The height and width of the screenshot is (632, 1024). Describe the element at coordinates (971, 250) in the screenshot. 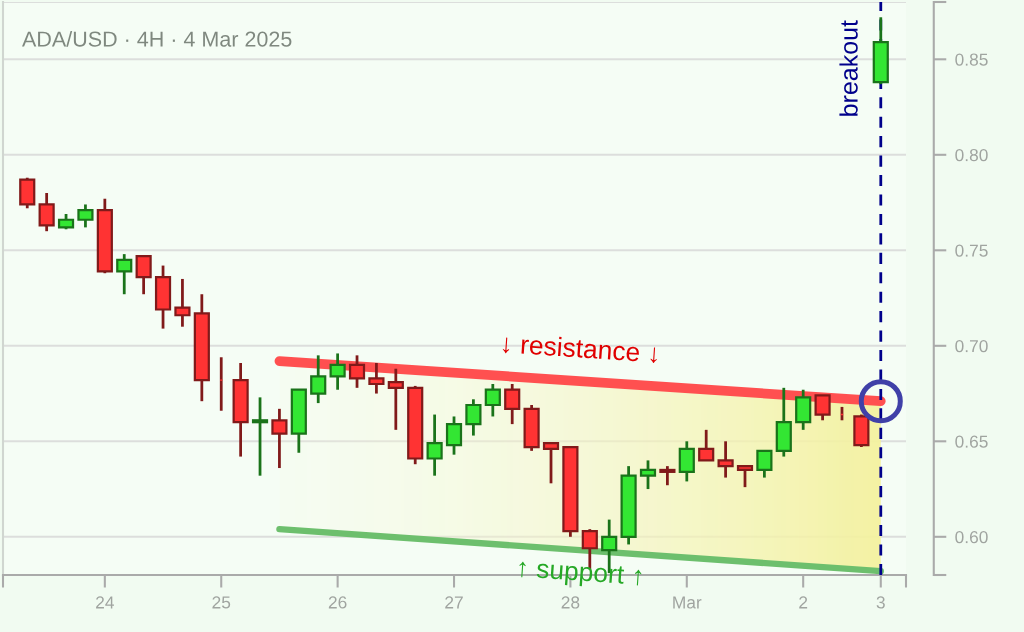

I see `y-tick-label: 0.75` at that location.